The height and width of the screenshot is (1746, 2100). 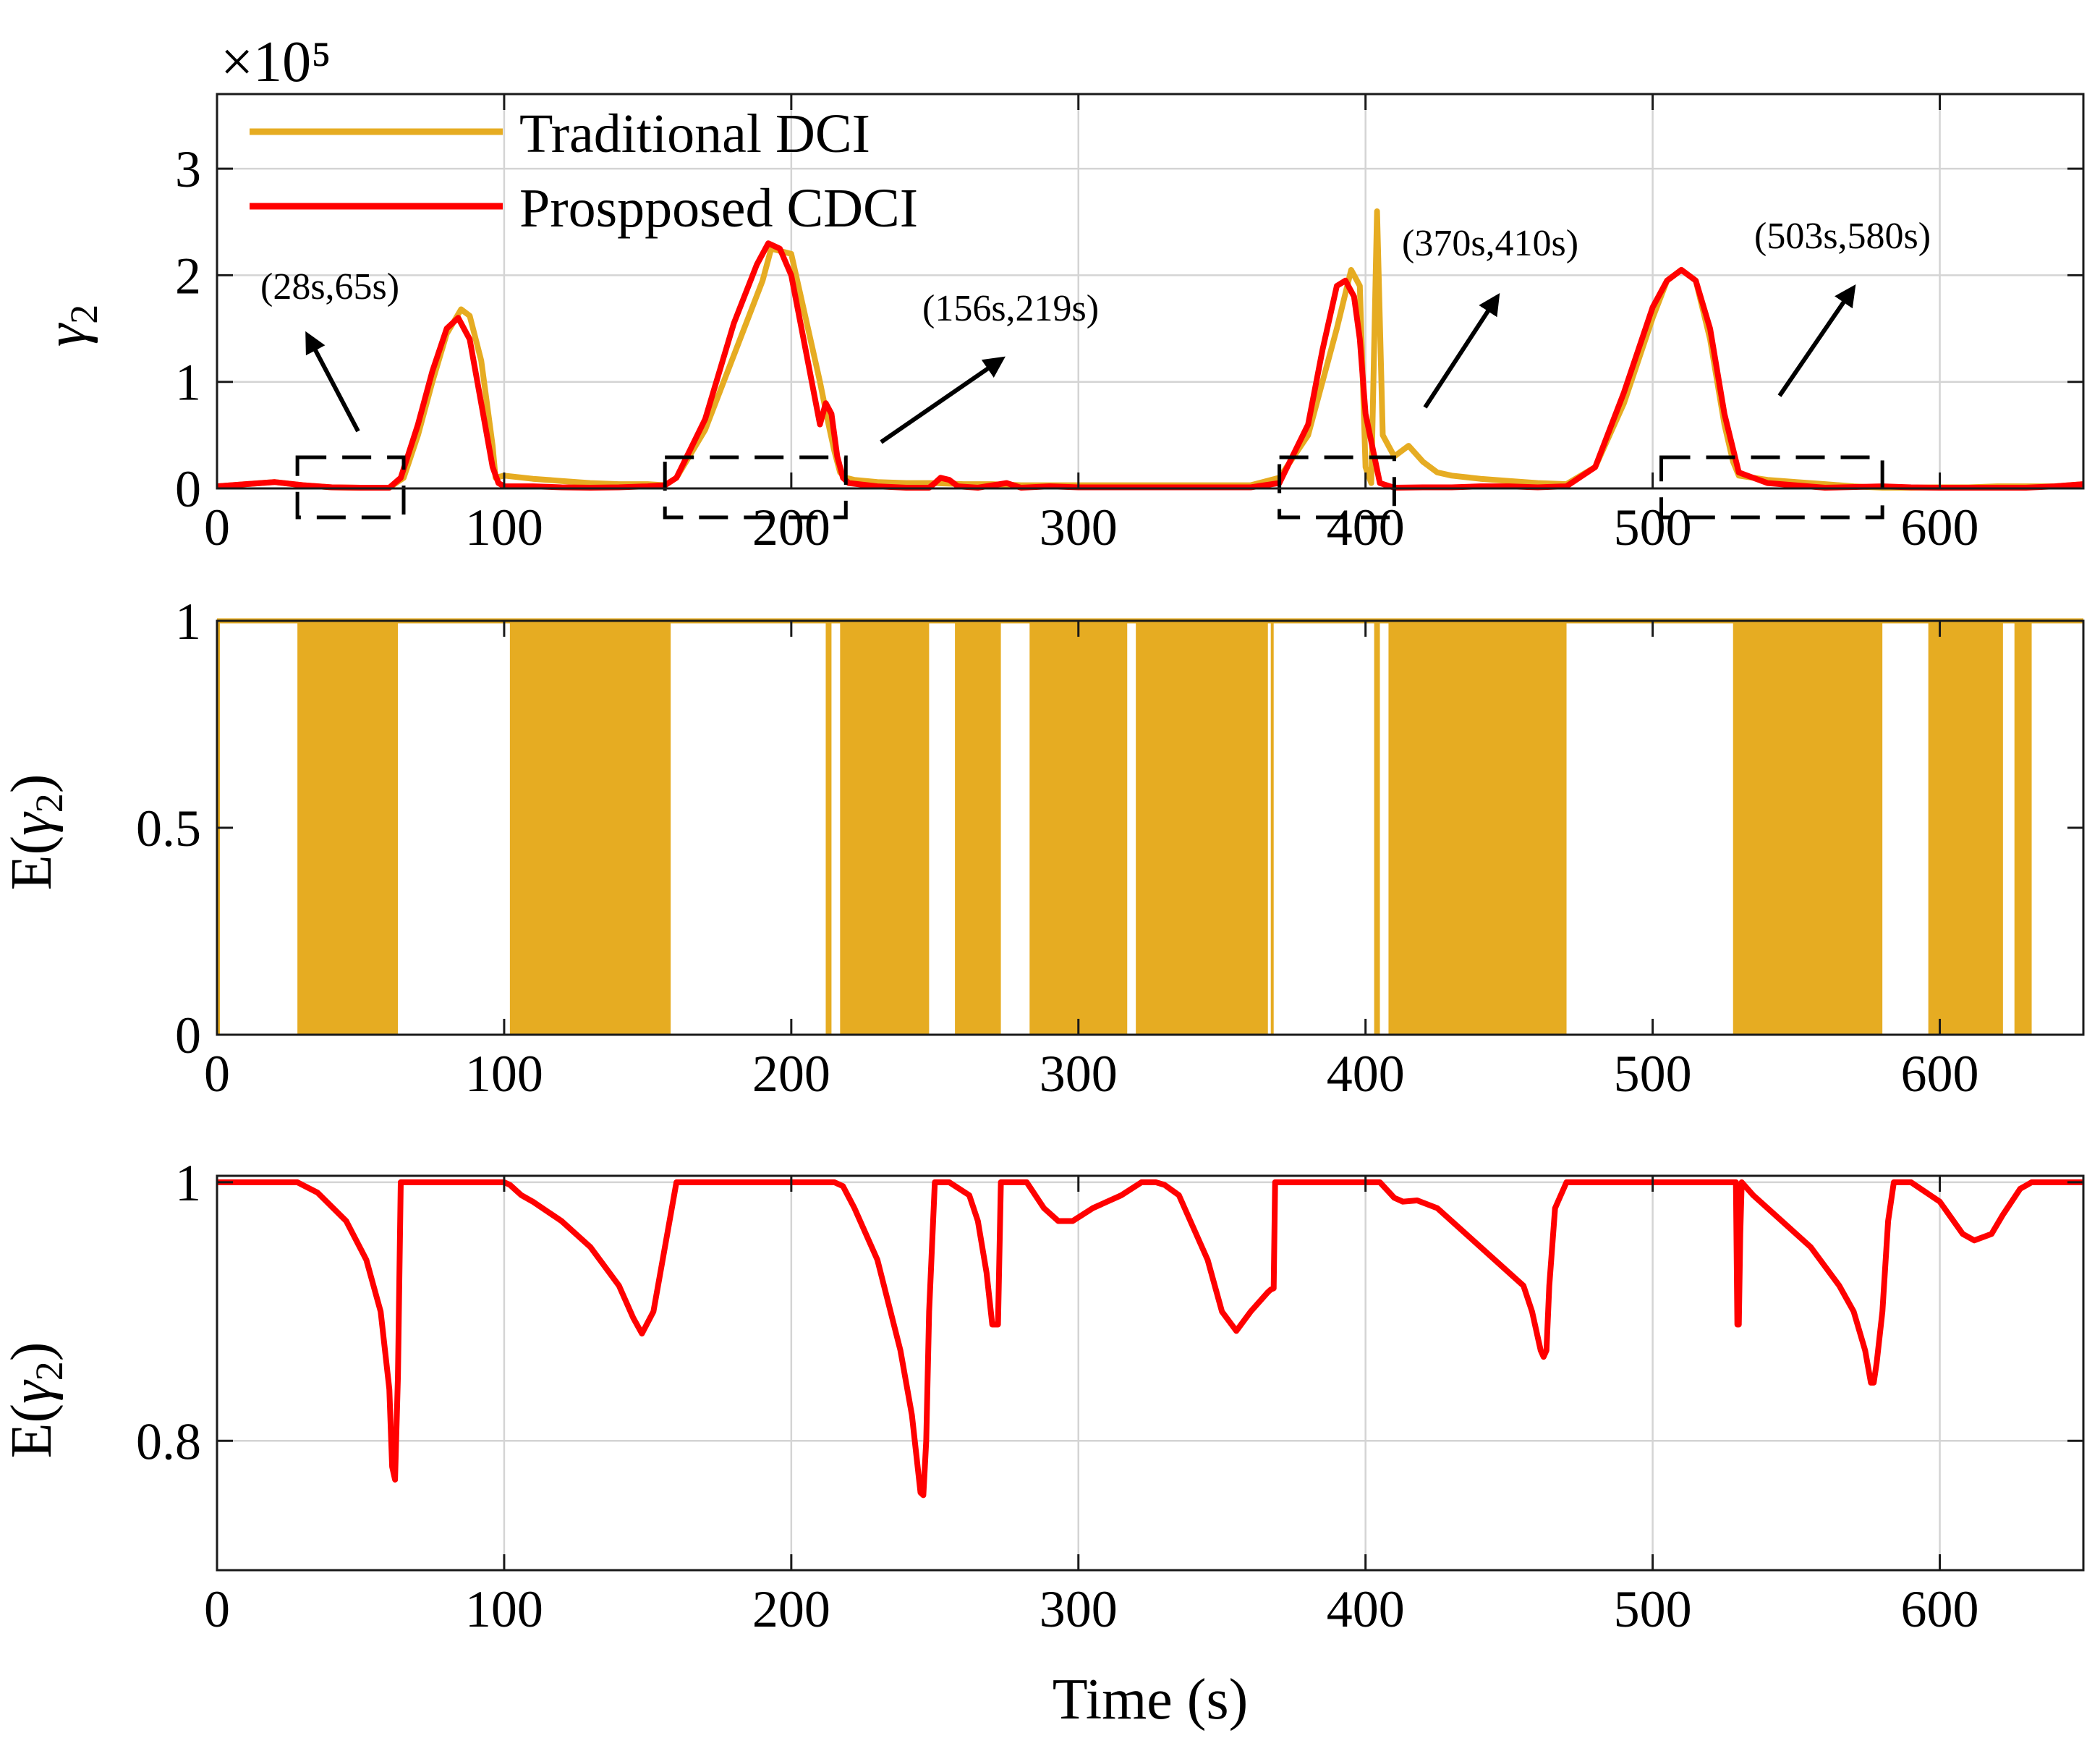 What do you see at coordinates (1151, 1700) in the screenshot?
I see `bottom-x-axis-label: Time (s)` at bounding box center [1151, 1700].